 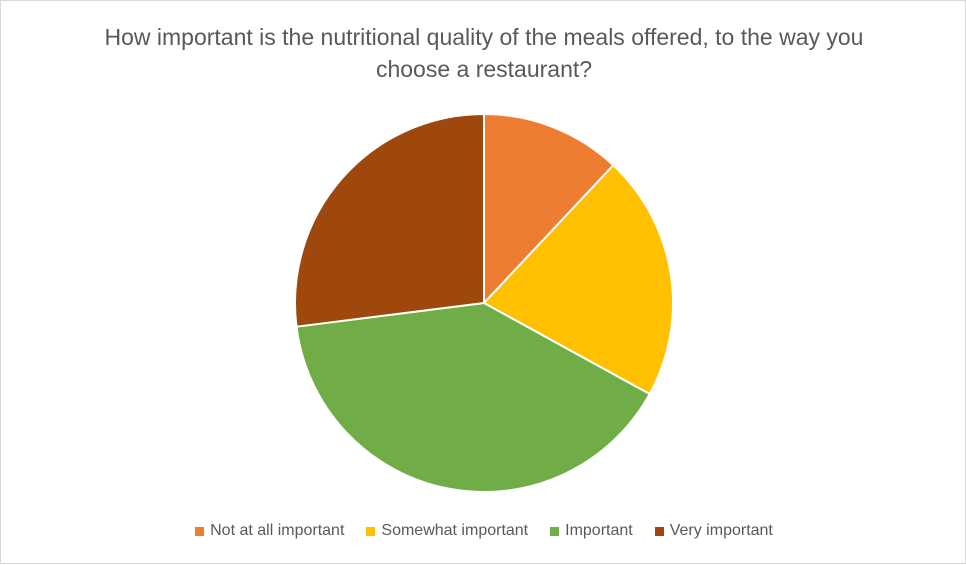 What do you see at coordinates (455, 530) in the screenshot?
I see `legend-label: Somewhat important` at bounding box center [455, 530].